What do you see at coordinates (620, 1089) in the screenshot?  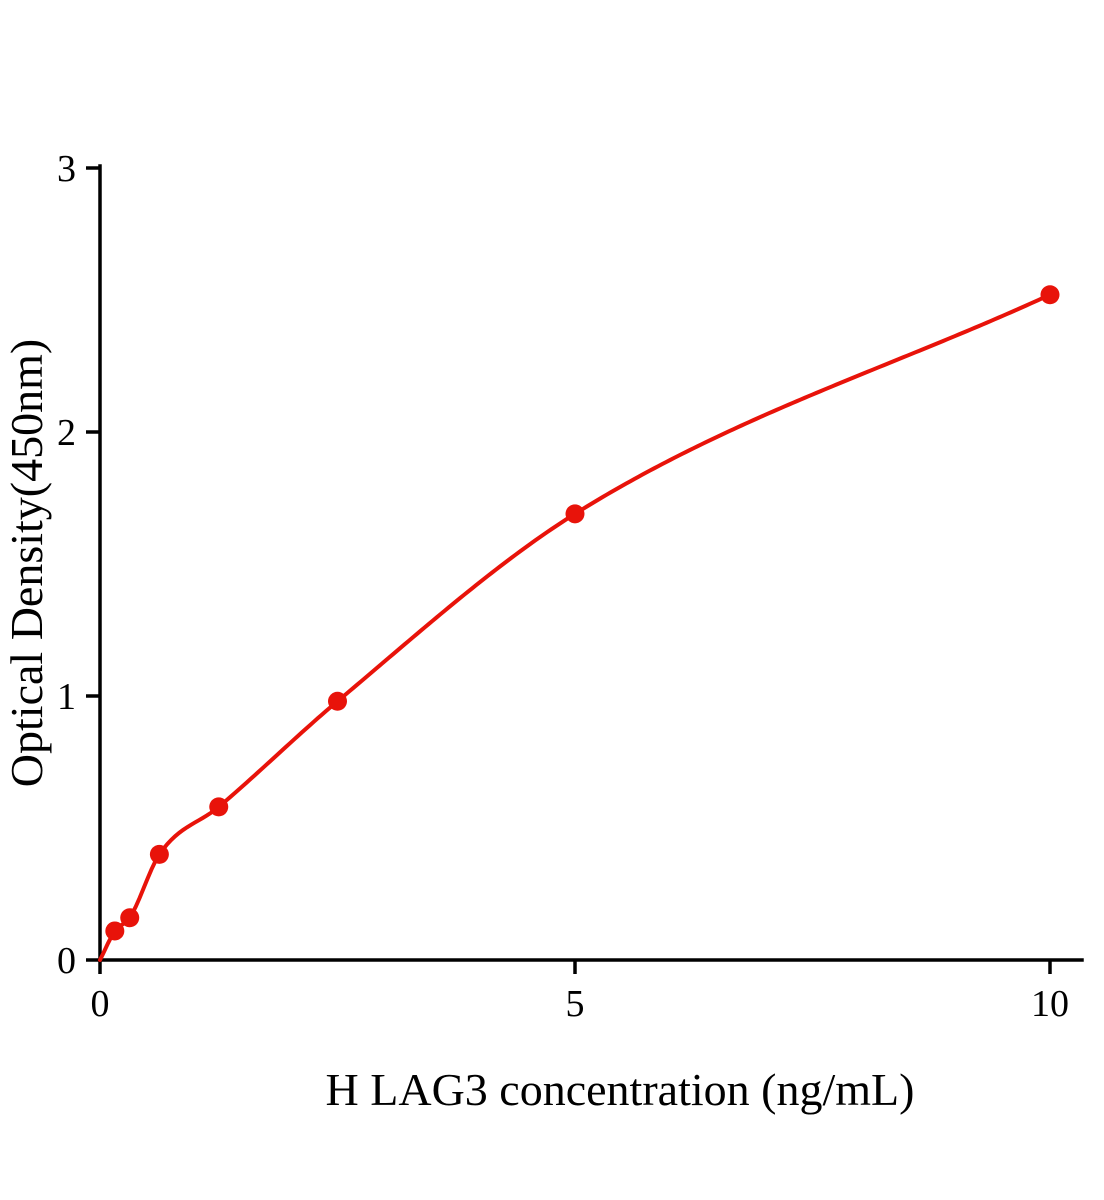 I see `x-axis-title: H LAG3 concentration (ng/mL)` at bounding box center [620, 1089].